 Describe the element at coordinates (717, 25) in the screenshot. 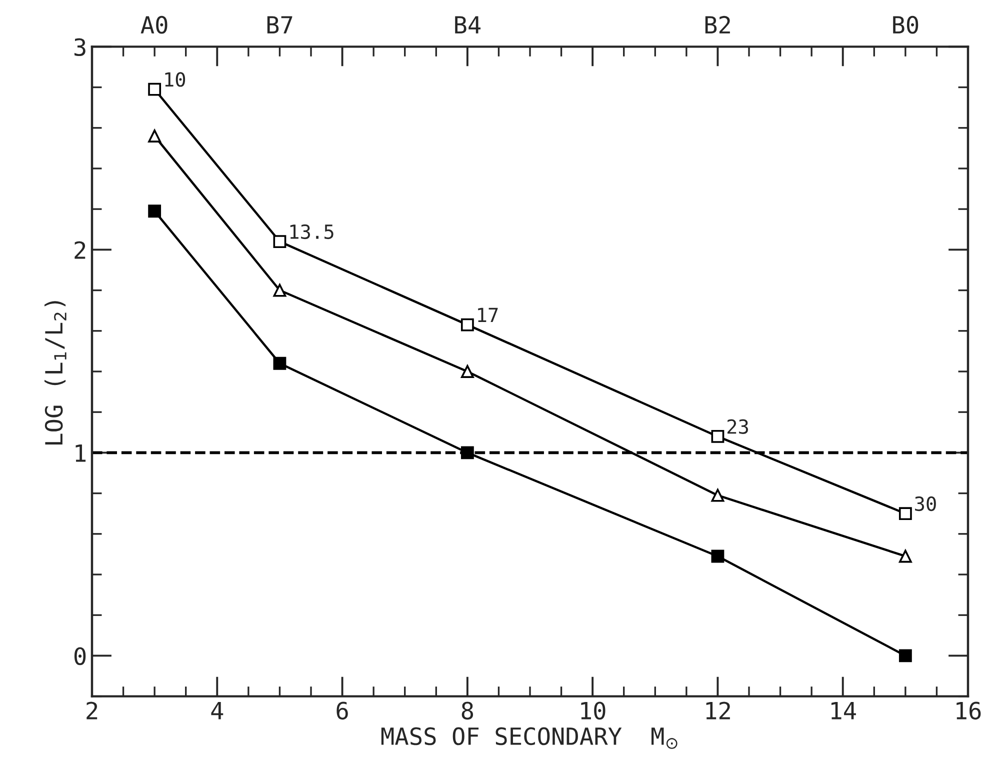

I see `annotation: B2` at that location.